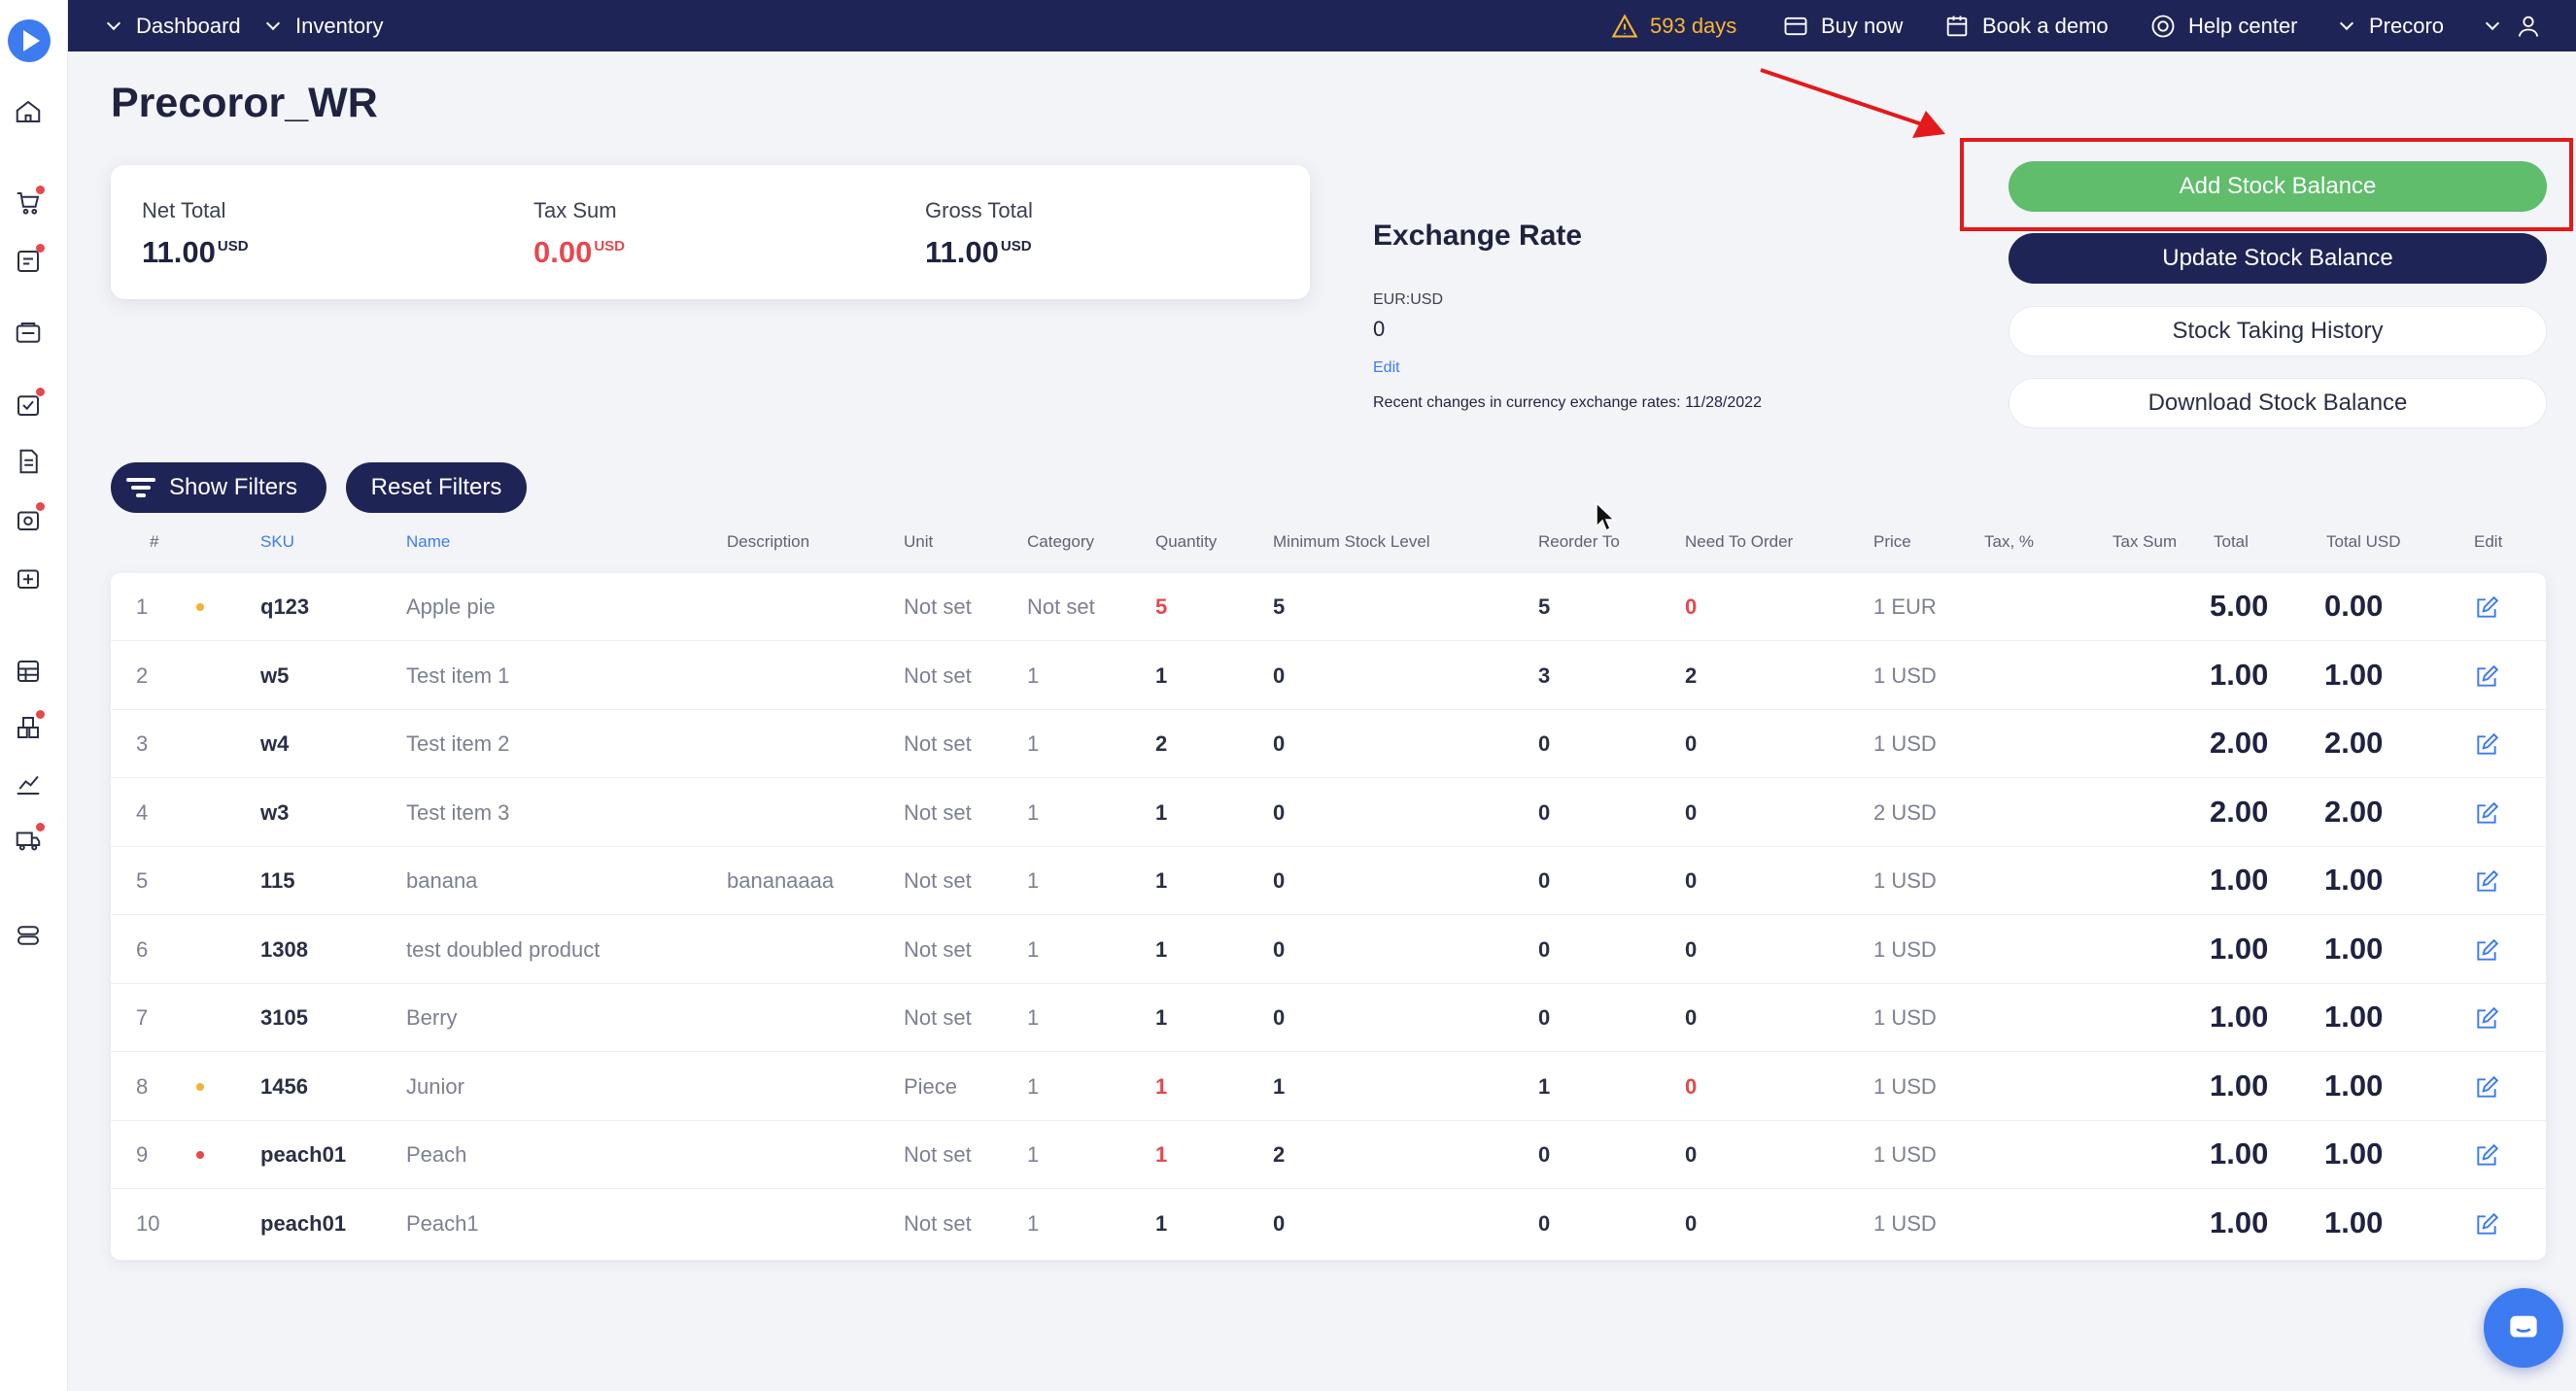  What do you see at coordinates (1905, 1223) in the screenshot?
I see `cell-price: 1 USD` at bounding box center [1905, 1223].